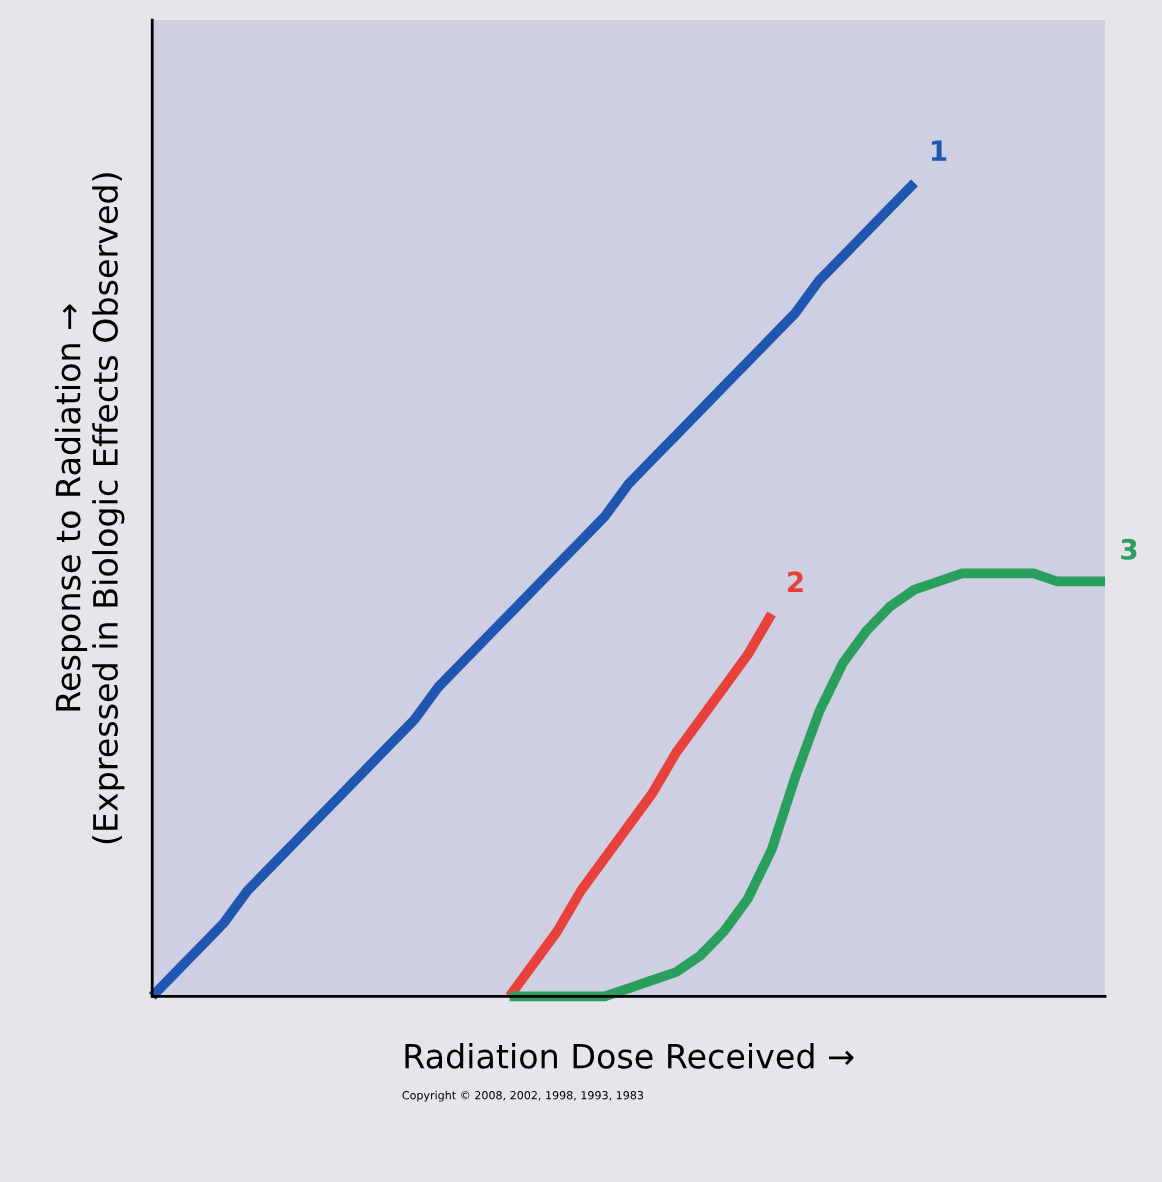 The height and width of the screenshot is (1182, 1162). What do you see at coordinates (89, 508) in the screenshot?
I see `y-axis-title: Response to Radiation → (Expressed in Biologic Effects Observed)` at bounding box center [89, 508].